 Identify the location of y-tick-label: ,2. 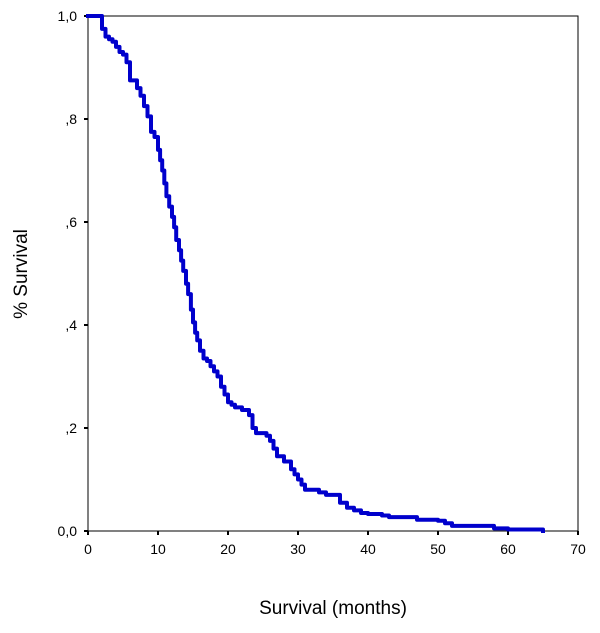
(71, 428).